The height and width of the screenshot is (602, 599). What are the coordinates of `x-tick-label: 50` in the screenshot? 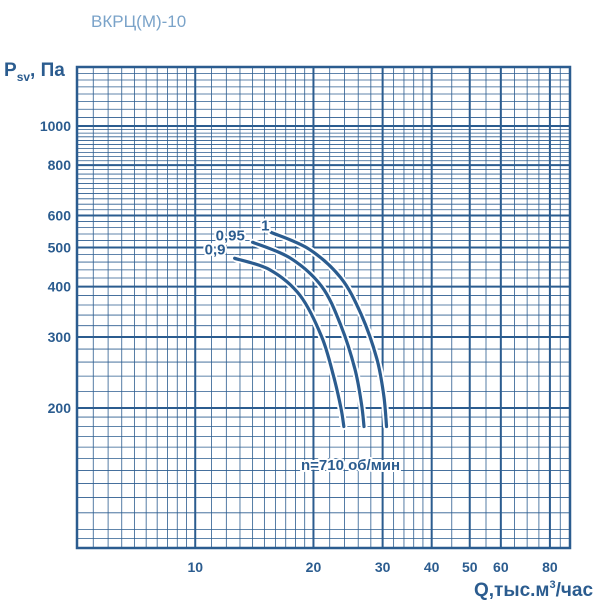 It's located at (470, 567).